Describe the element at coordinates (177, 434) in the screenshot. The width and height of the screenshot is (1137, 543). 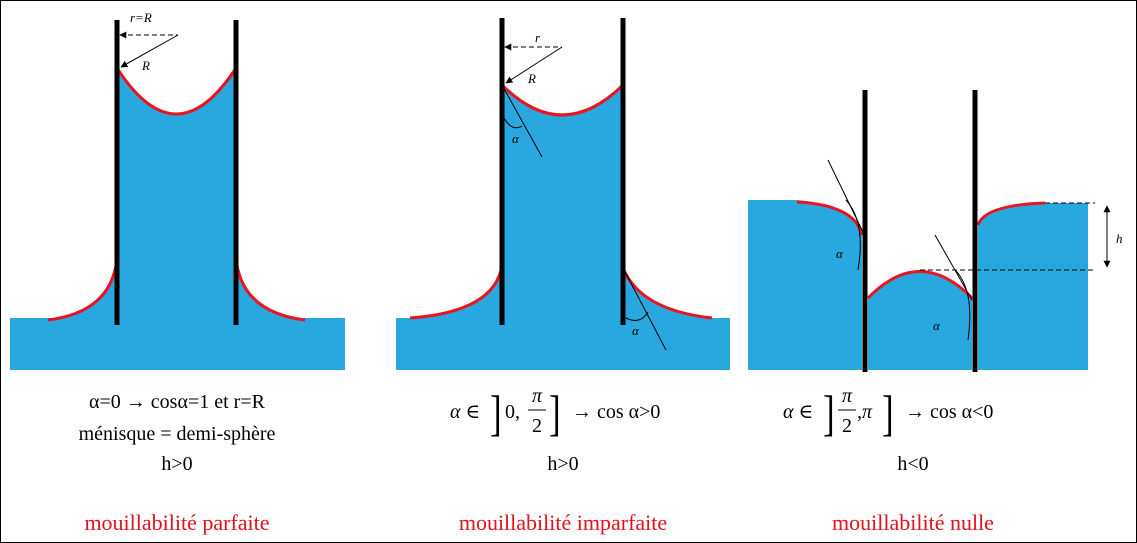
I see `equation: ménisque = demi-sphère` at that location.